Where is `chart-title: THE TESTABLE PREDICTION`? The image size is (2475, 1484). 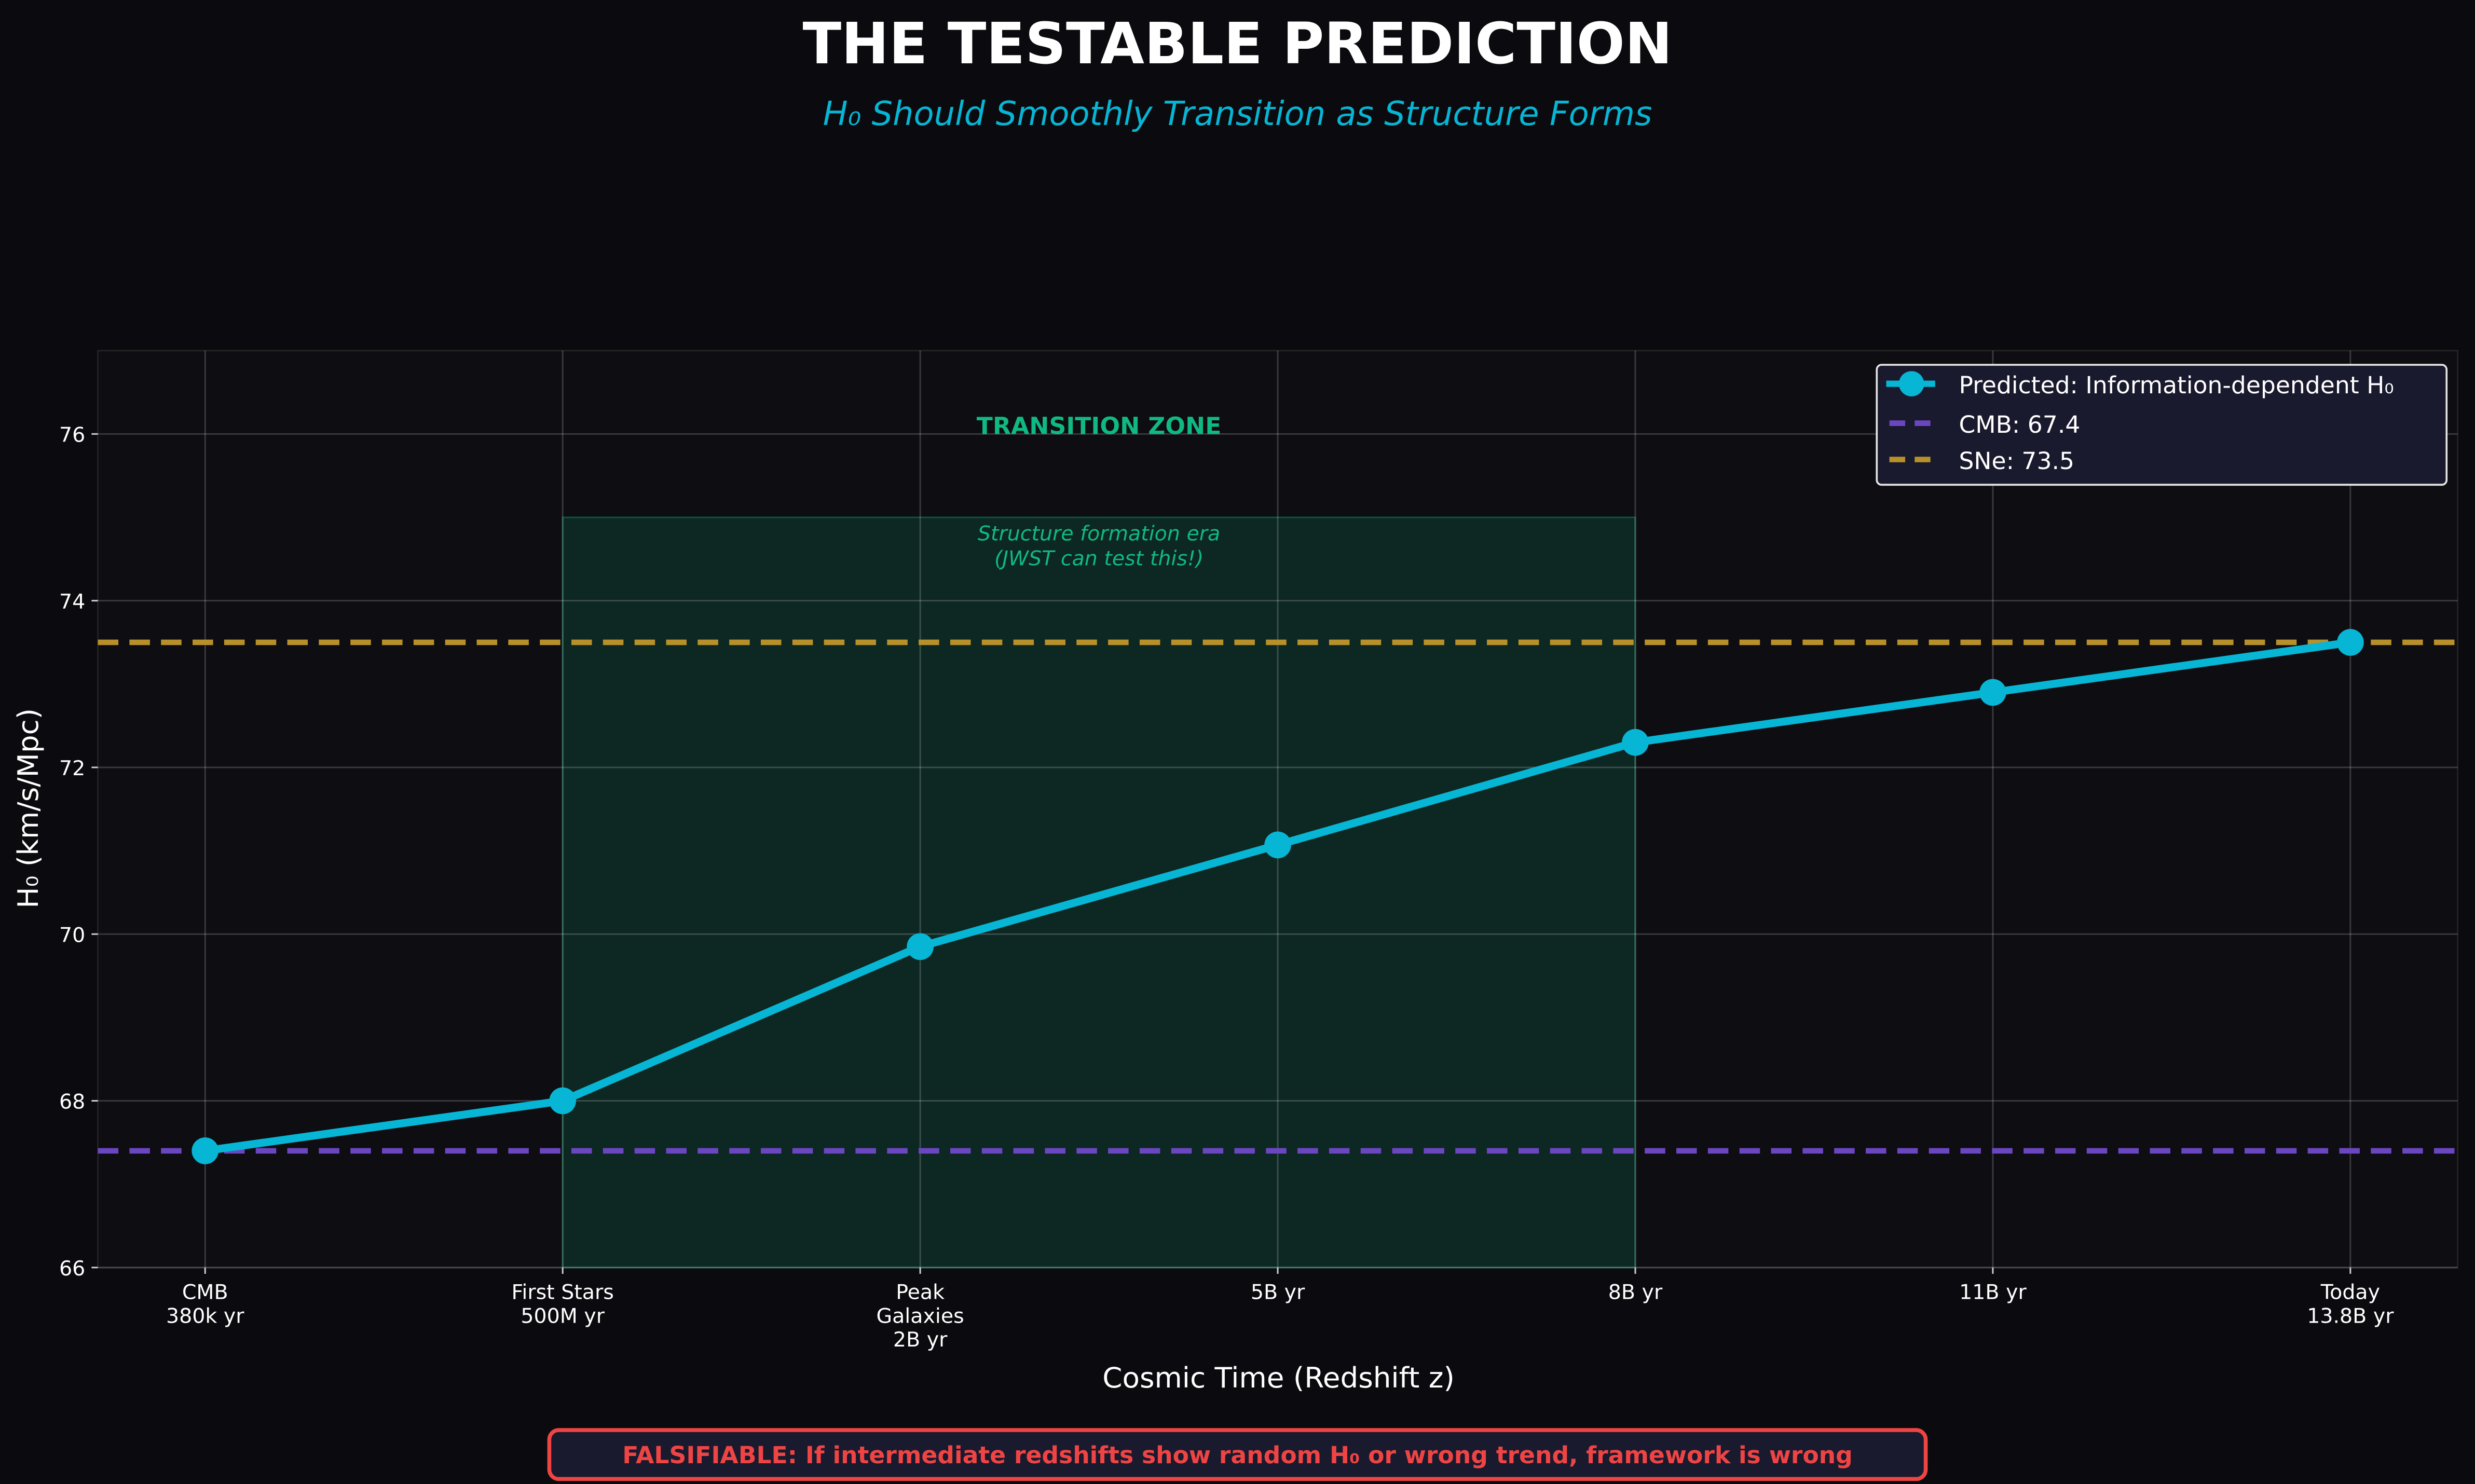 chart-title: THE TESTABLE PREDICTION is located at coordinates (1238, 43).